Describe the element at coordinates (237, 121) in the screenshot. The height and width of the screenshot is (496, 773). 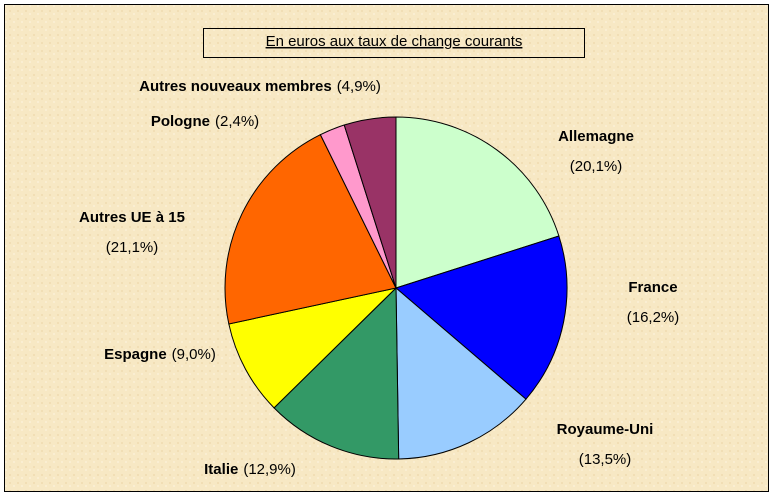
I see `value-label: (2,4%)` at that location.